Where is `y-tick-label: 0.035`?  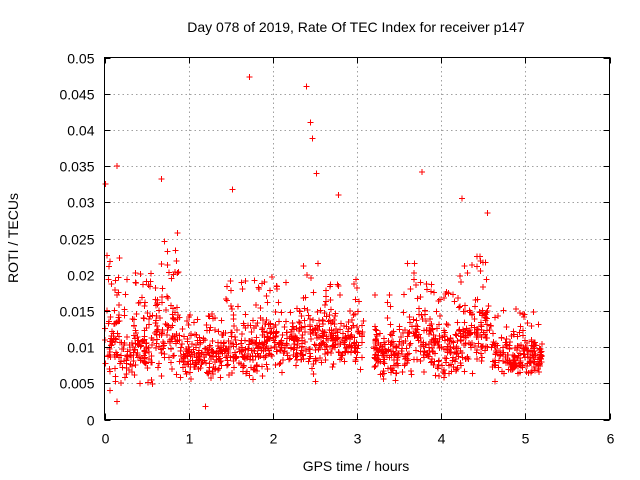
y-tick-label: 0.035 is located at coordinates (76, 167).